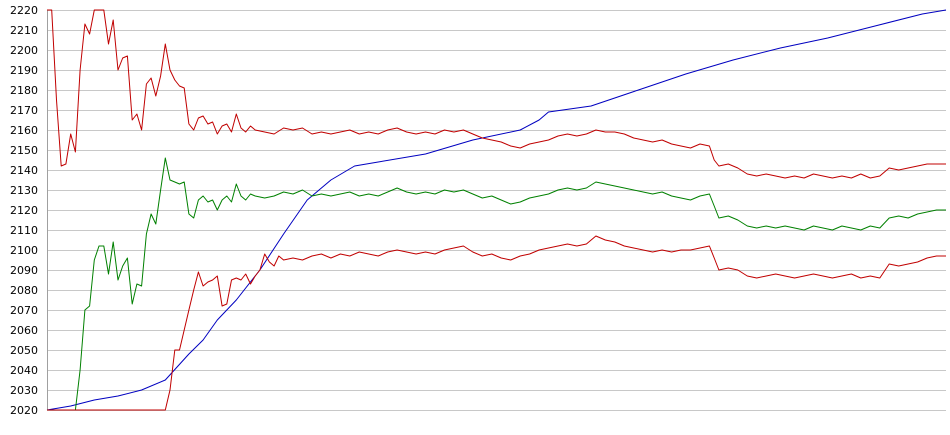 The height and width of the screenshot is (435, 950). I want to click on y-tick-label: 2100, so click(24, 250).